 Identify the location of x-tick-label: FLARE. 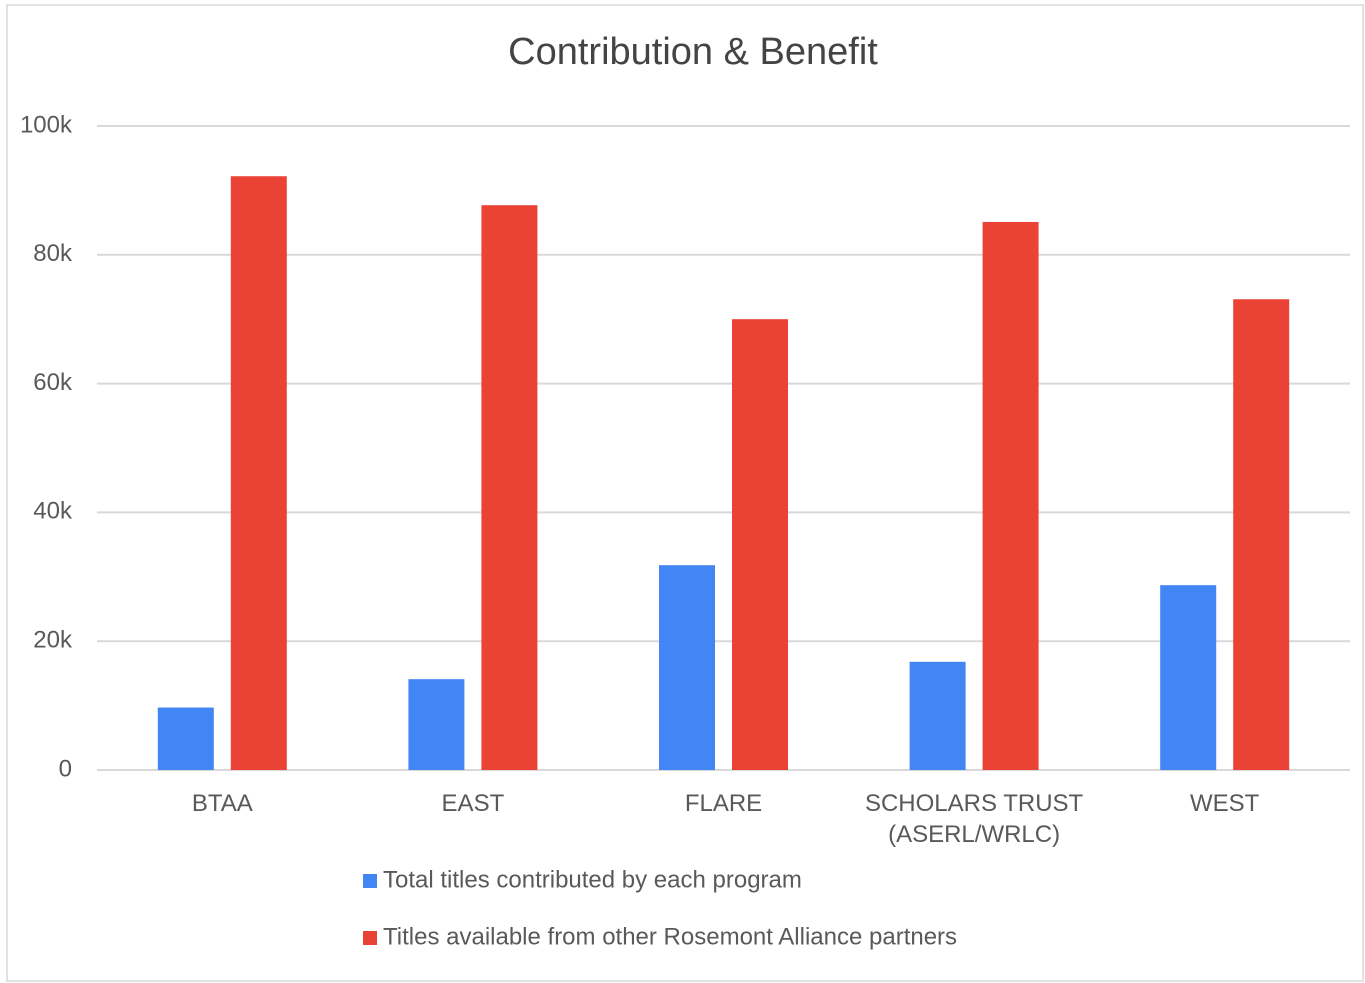
(723, 803).